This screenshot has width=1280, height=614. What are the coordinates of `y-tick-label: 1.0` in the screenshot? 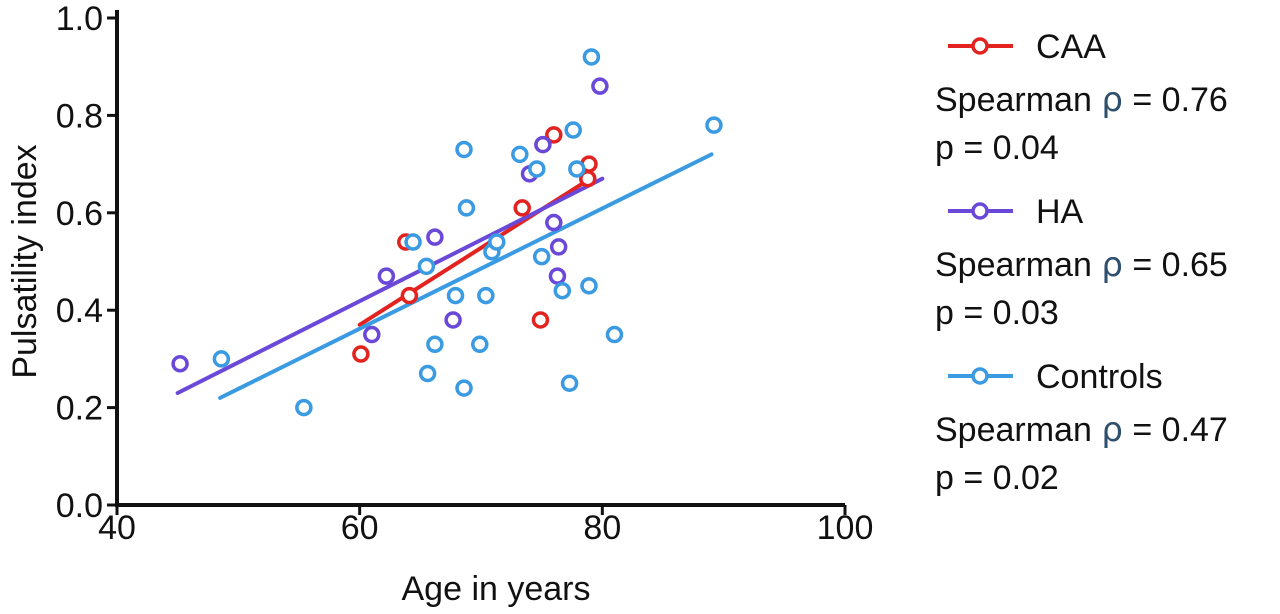 It's located at (79, 19).